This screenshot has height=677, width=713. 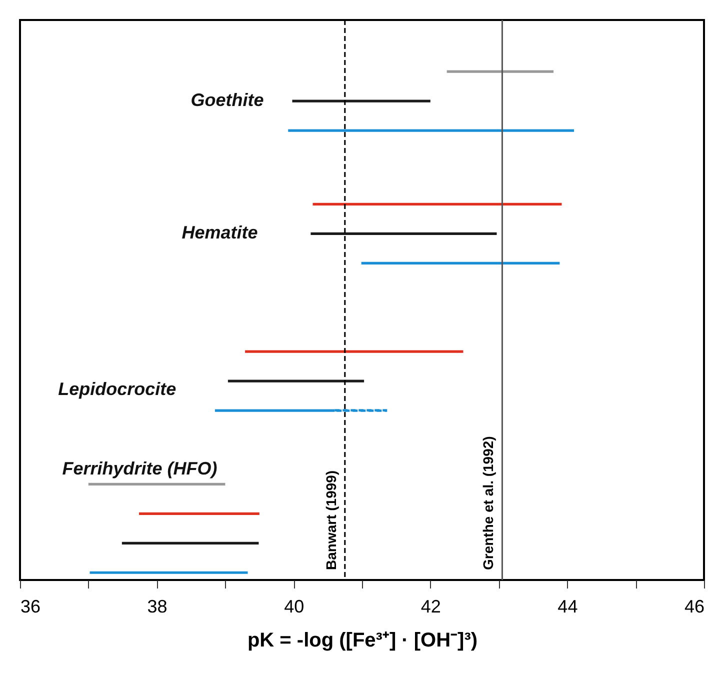 I want to click on x-tick-label: 40, so click(x=294, y=606).